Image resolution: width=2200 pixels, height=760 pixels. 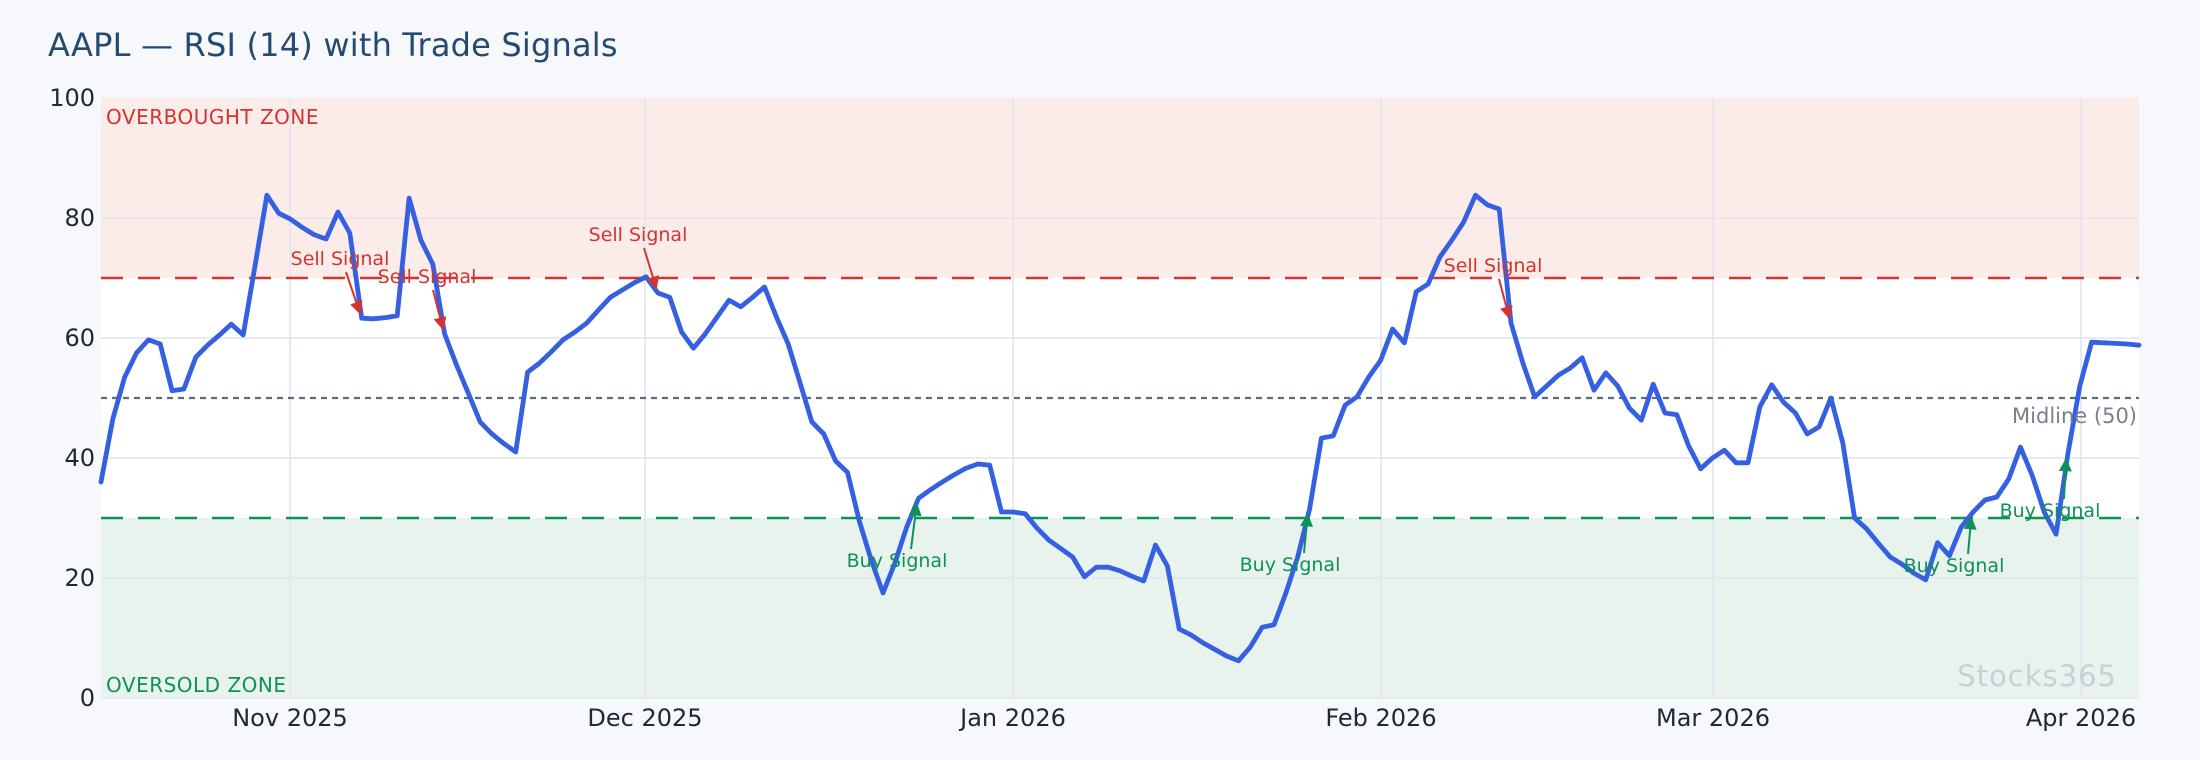 What do you see at coordinates (645, 718) in the screenshot?
I see `x-tick-label: Dec 2025` at bounding box center [645, 718].